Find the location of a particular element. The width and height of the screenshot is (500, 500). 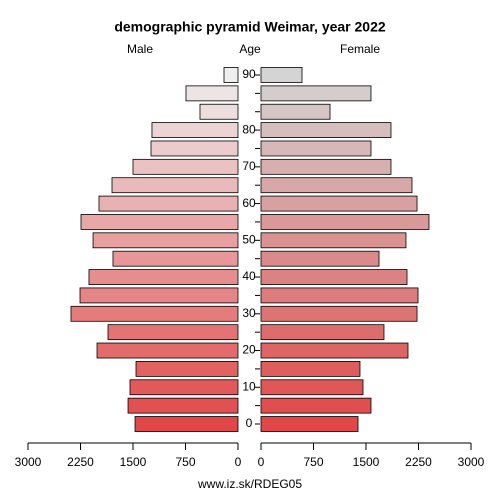

y-tick-label: 50 is located at coordinates (249, 239).